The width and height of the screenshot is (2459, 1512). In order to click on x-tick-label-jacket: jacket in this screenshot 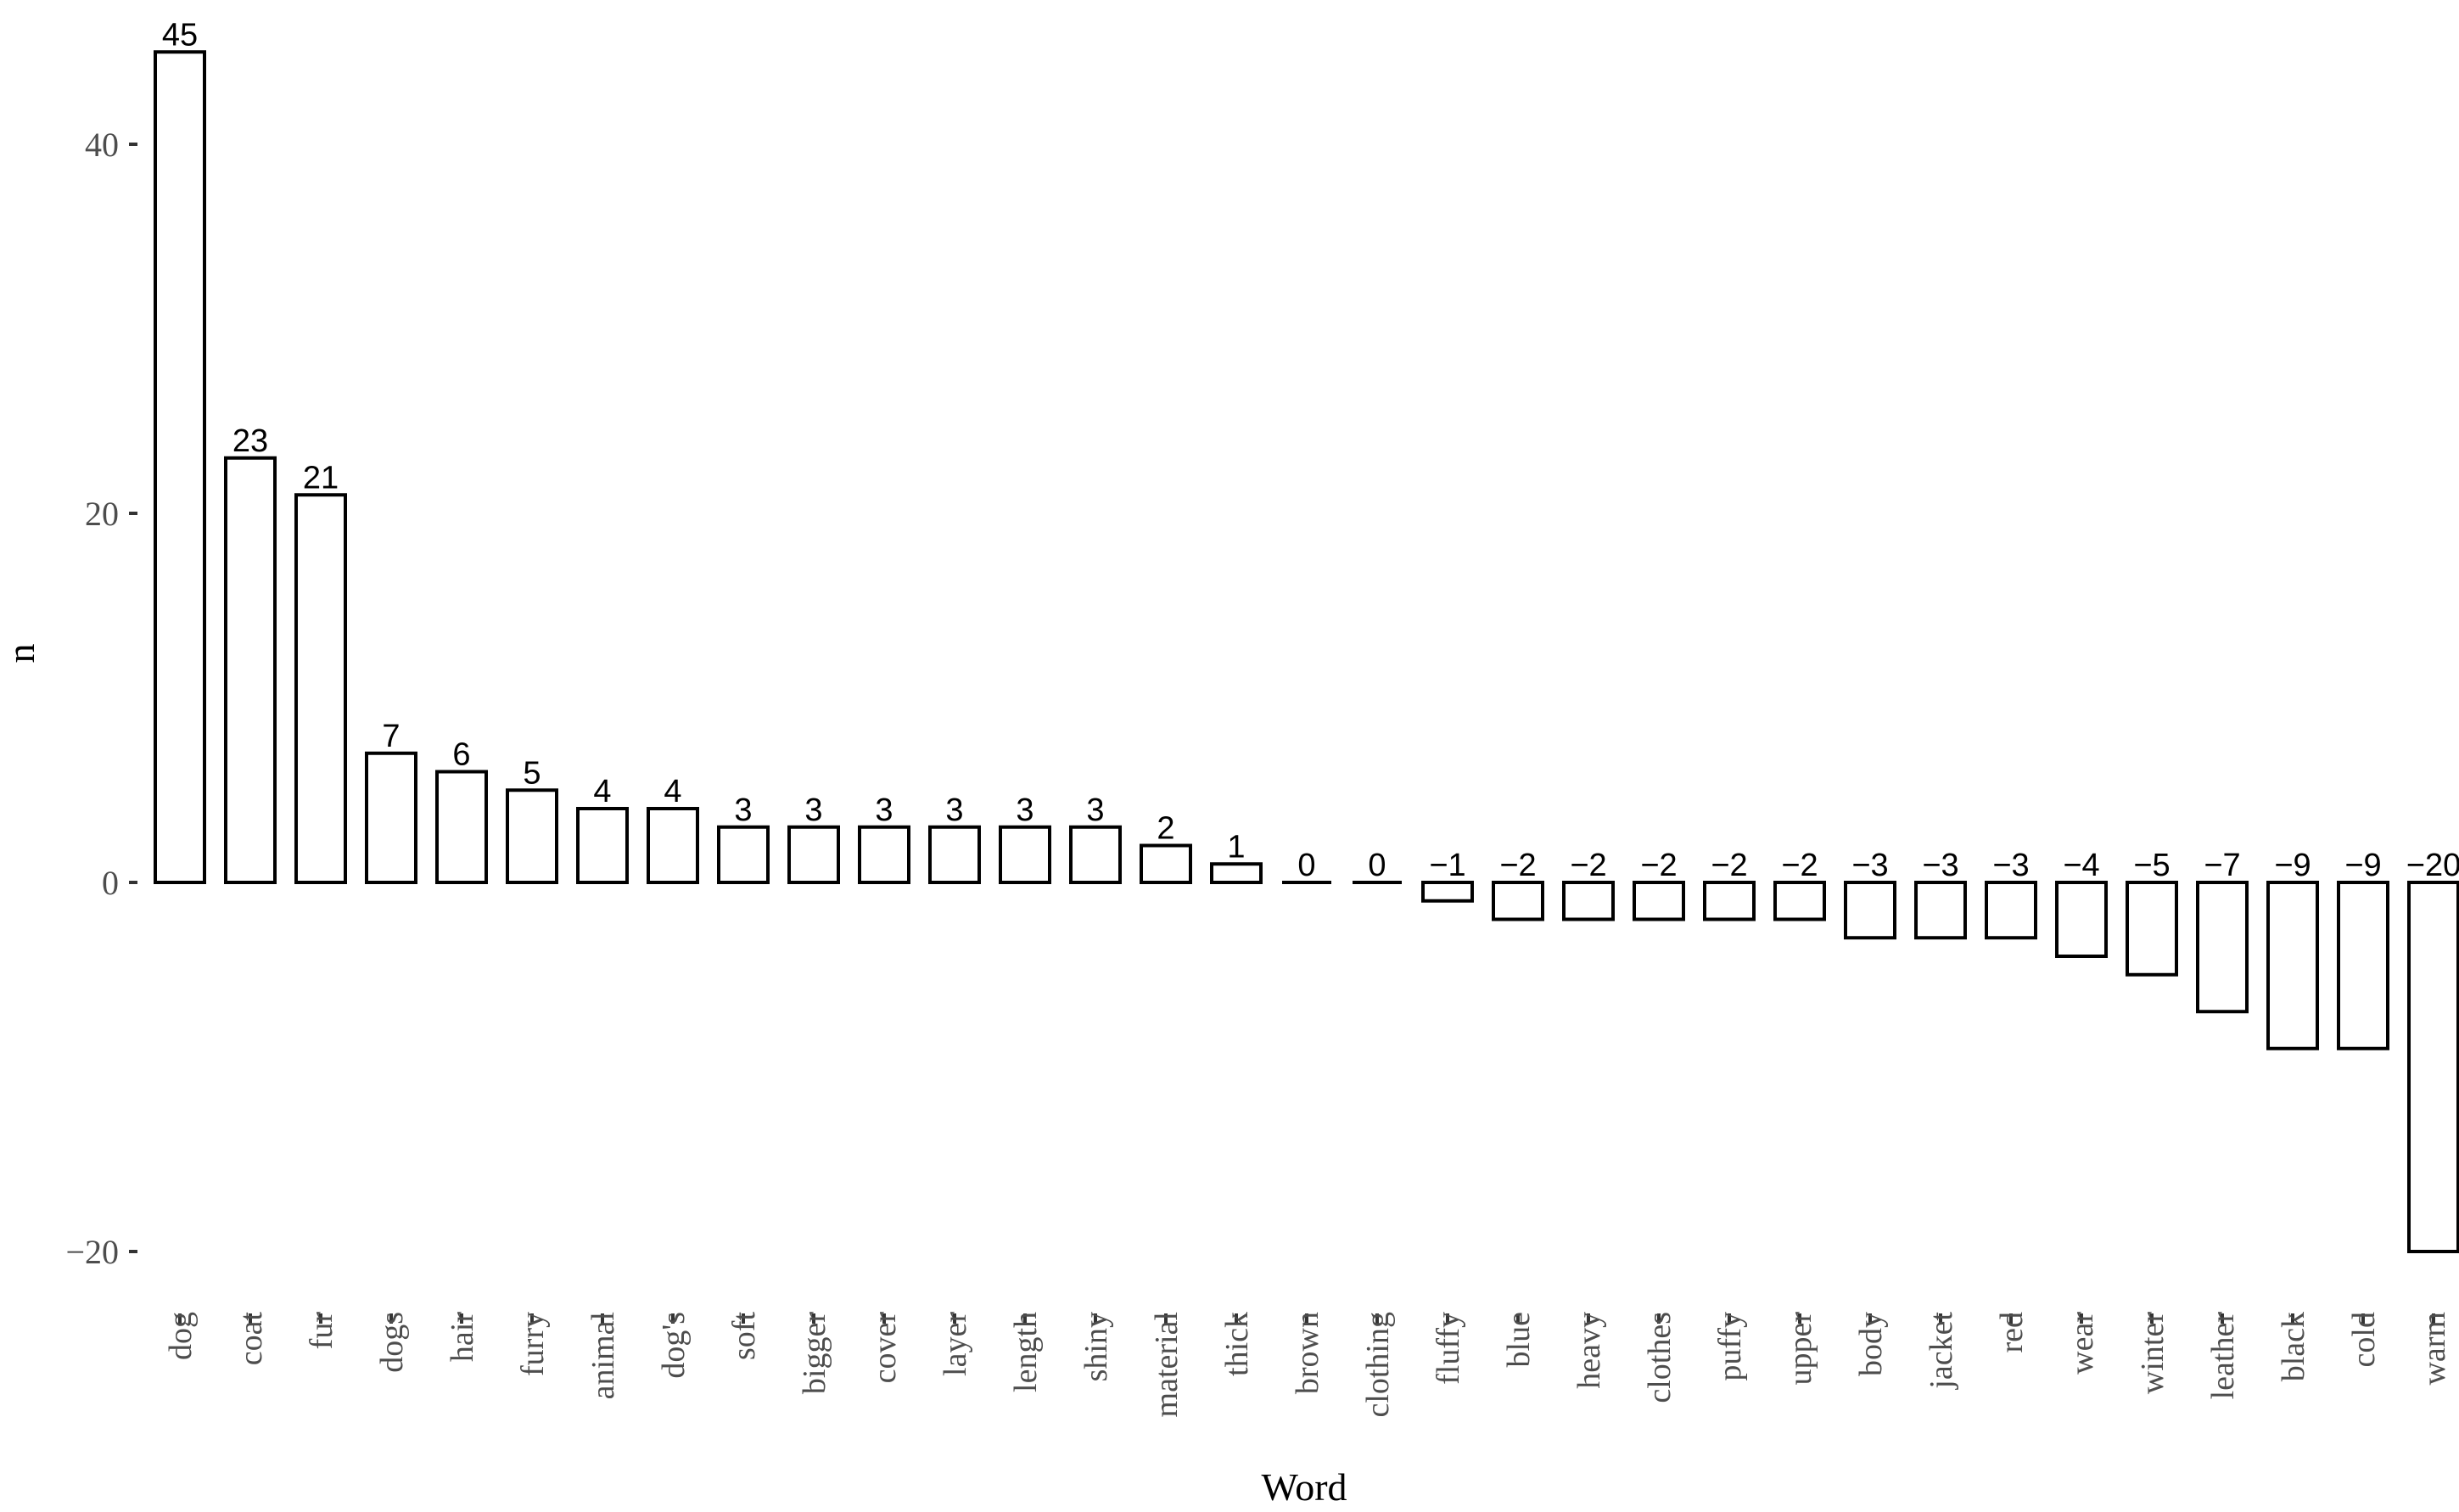, I will do `click(1941, 1351)`.